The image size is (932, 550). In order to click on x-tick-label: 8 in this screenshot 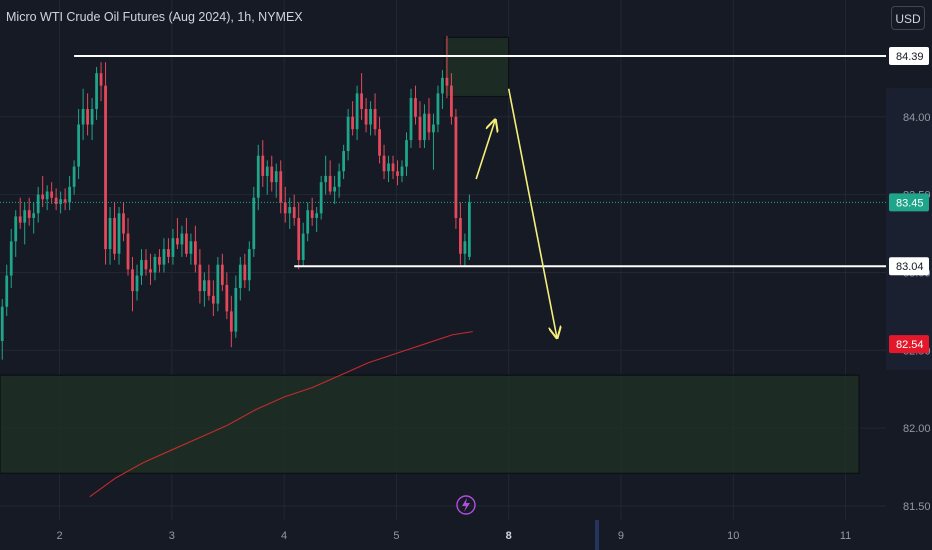, I will do `click(509, 536)`.